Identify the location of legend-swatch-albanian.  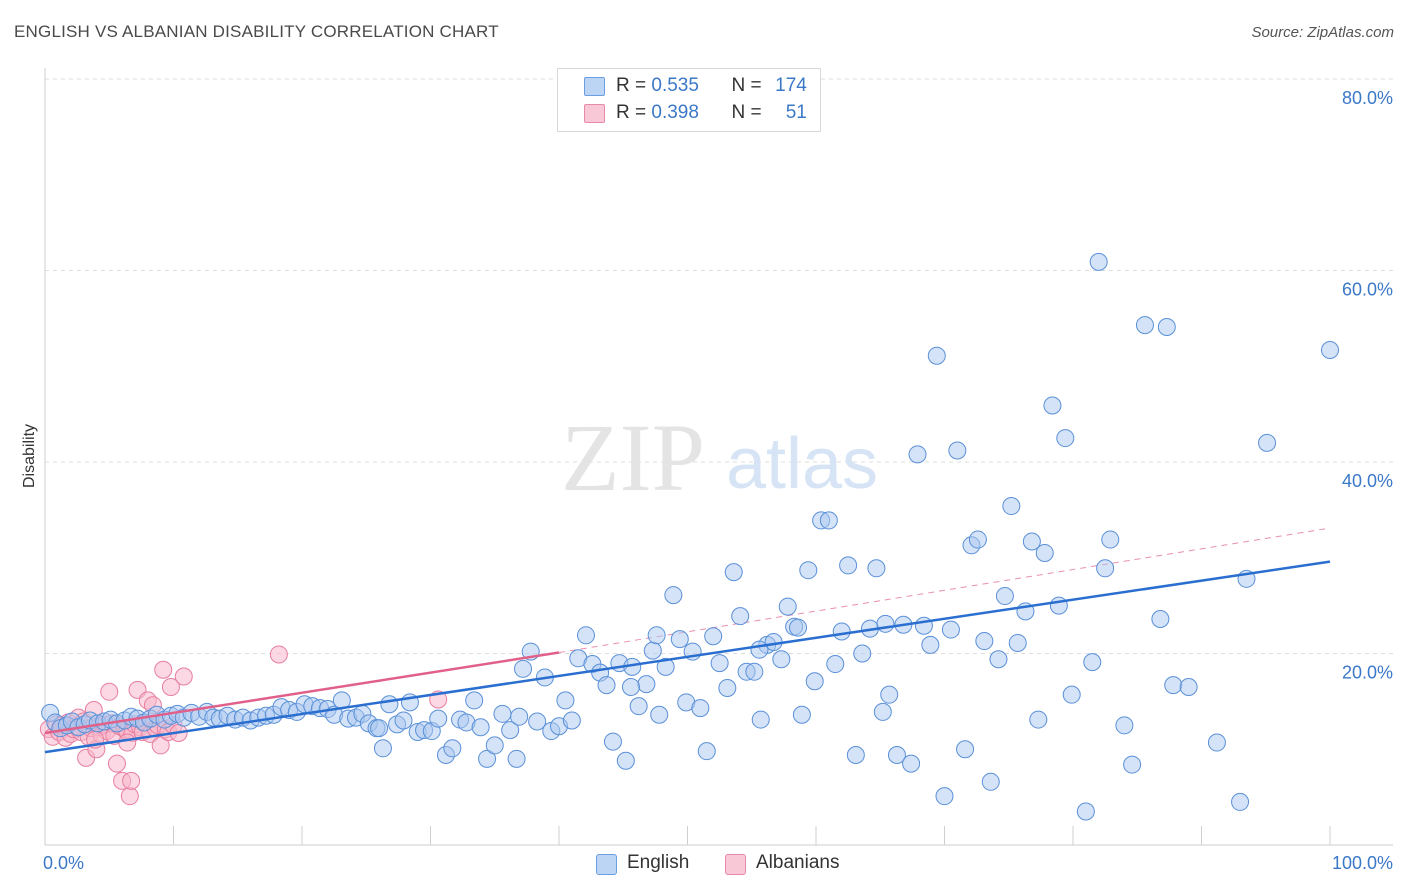
(594, 113).